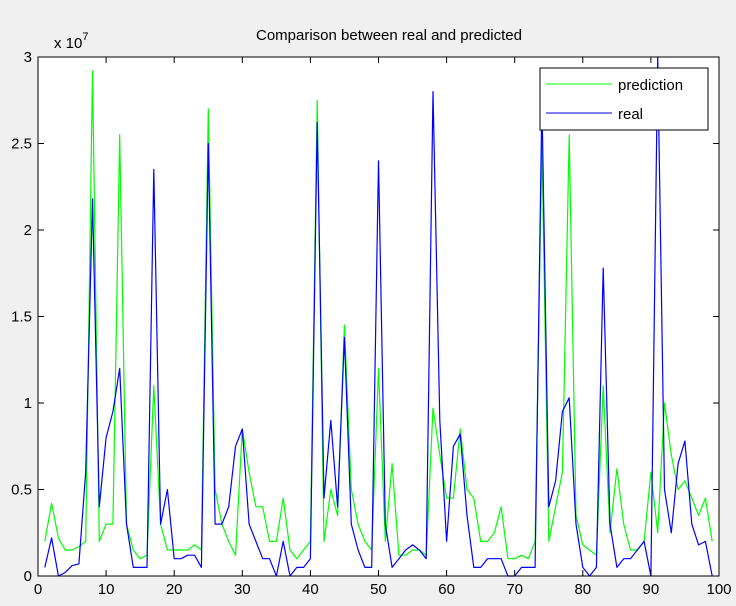  What do you see at coordinates (68, 43) in the screenshot?
I see `y-exponent-base: x 10` at bounding box center [68, 43].